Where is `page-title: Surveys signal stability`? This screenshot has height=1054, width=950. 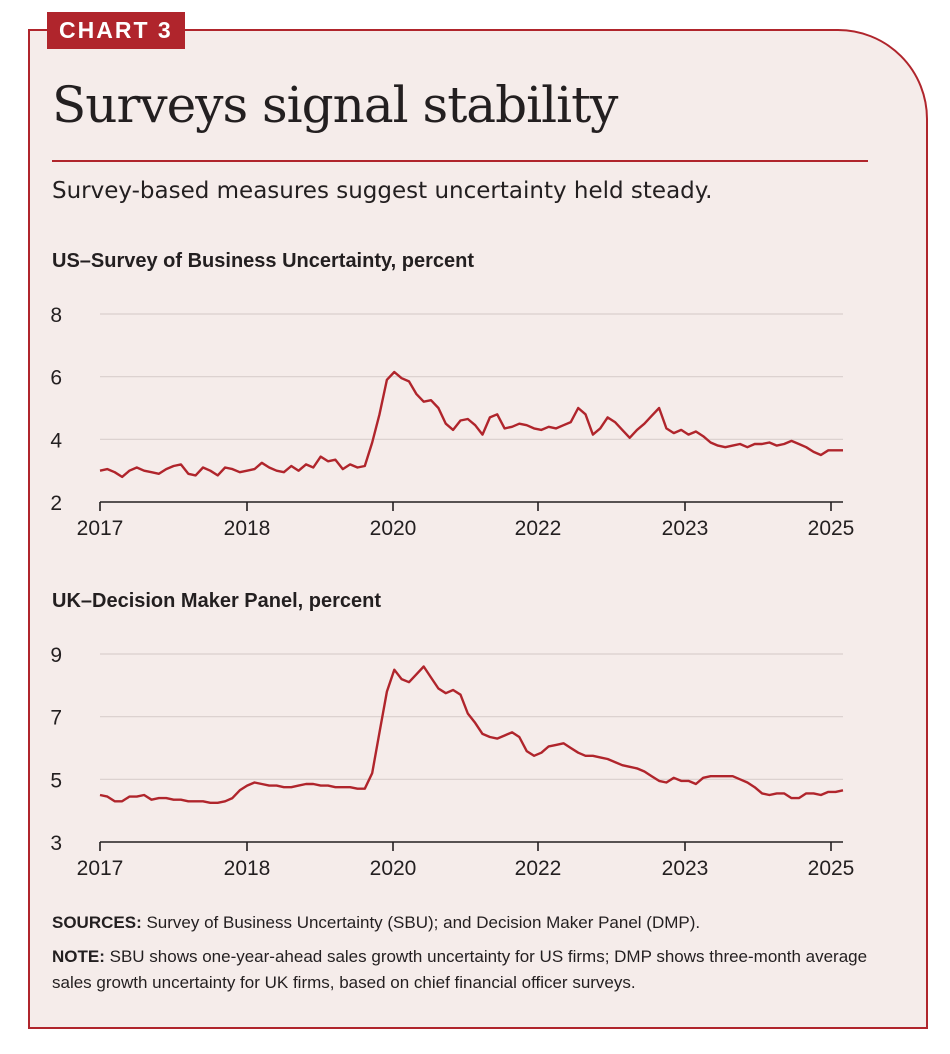
page-title: Surveys signal stability is located at coordinates (335, 105).